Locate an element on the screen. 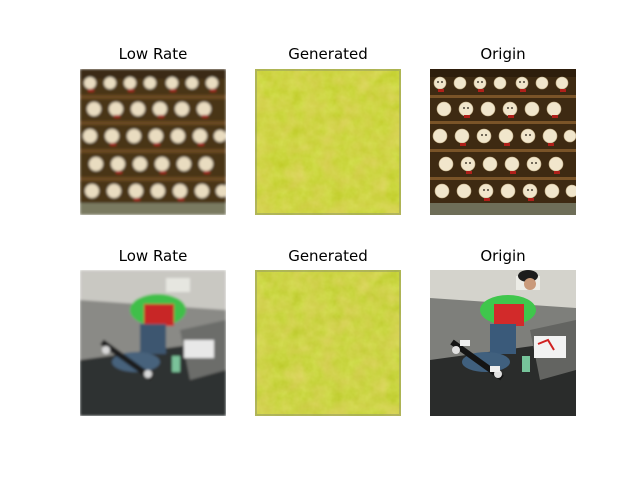 This screenshot has width=640, height=480. panel-title-origin-1: Origin is located at coordinates (503, 54).